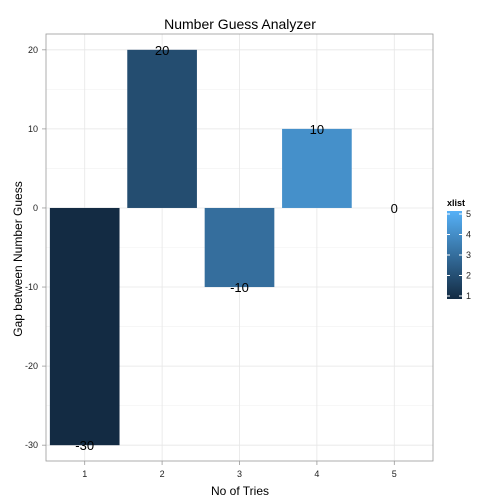 The width and height of the screenshot is (504, 504). I want to click on x-tick-label: 4, so click(316, 474).